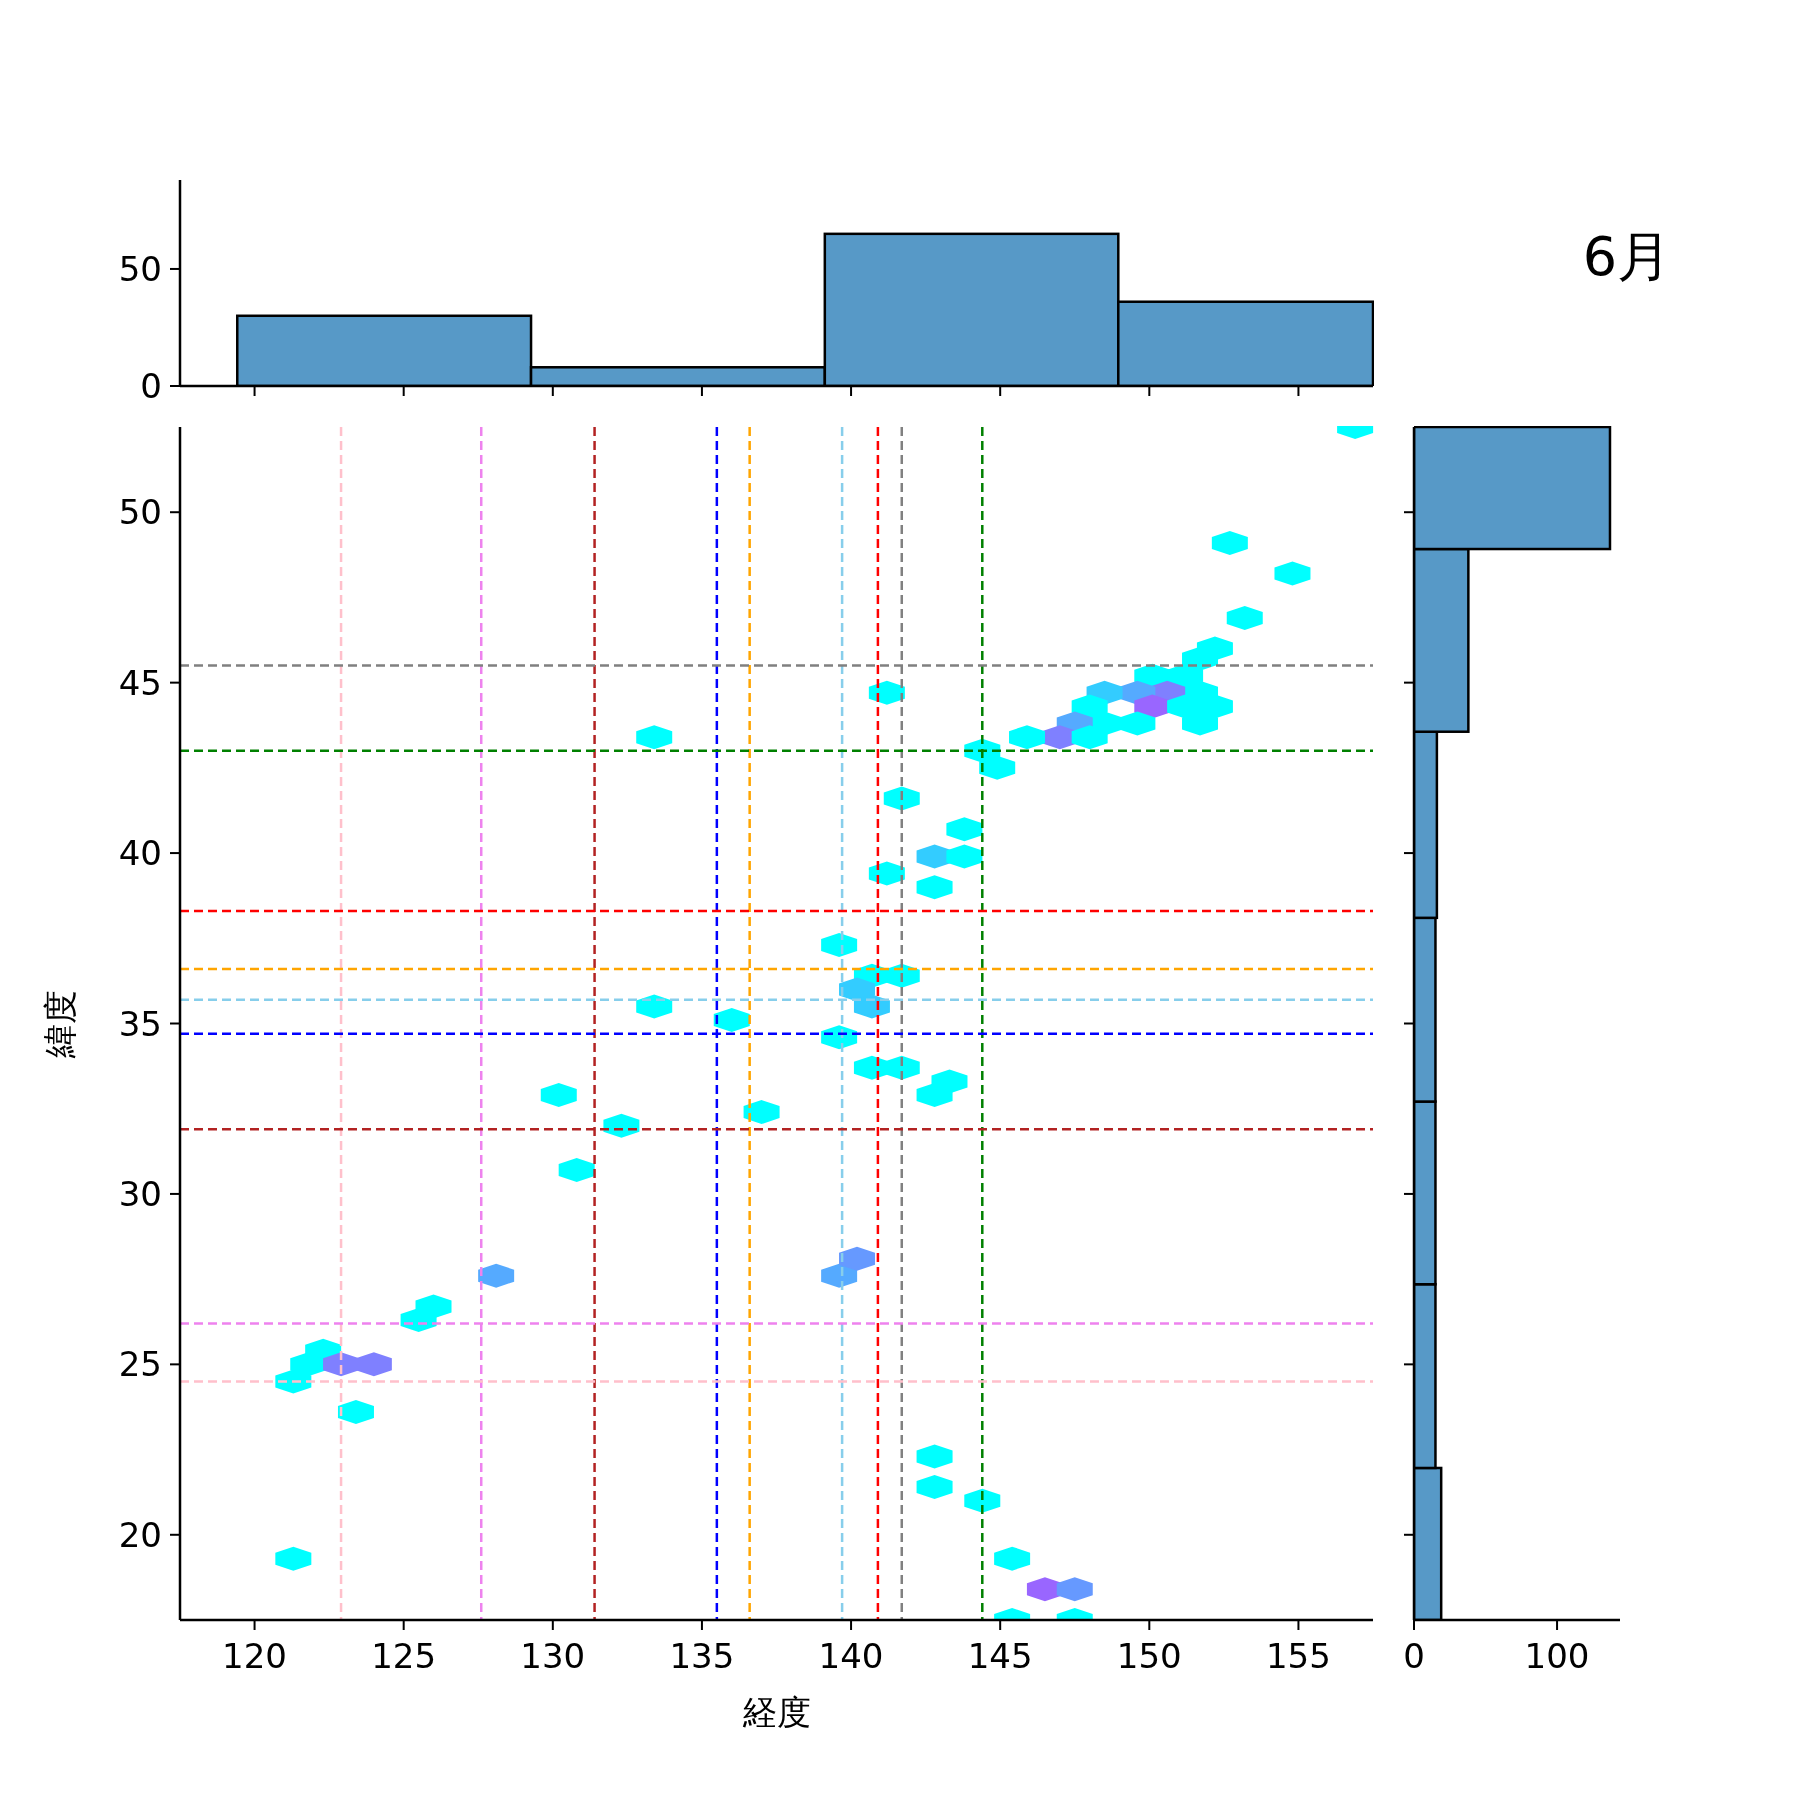  I want to click on x-tick-label: 120, so click(255, 1656).